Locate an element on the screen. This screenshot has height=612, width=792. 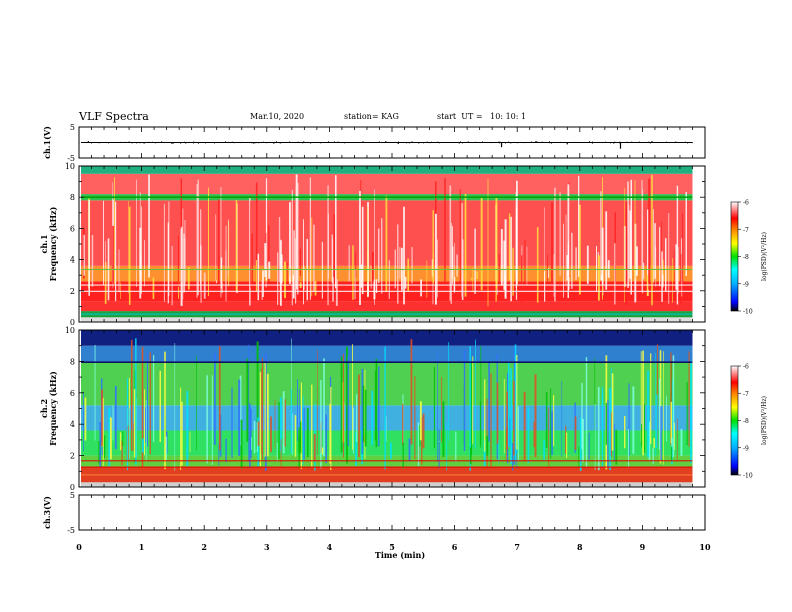
colorbar-tick-label: -10 is located at coordinates (748, 312).